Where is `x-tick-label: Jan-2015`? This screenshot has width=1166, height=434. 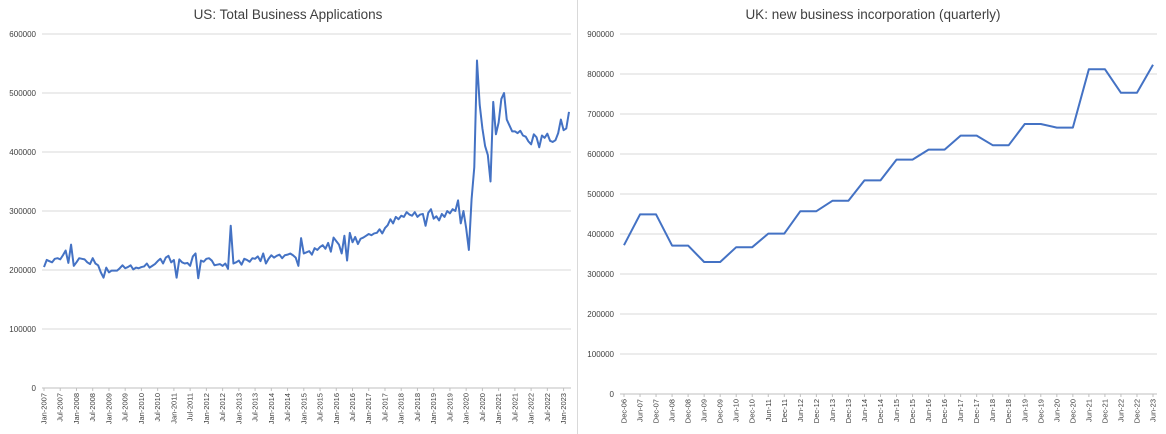
x-tick-label: Jan-2015 is located at coordinates (303, 408).